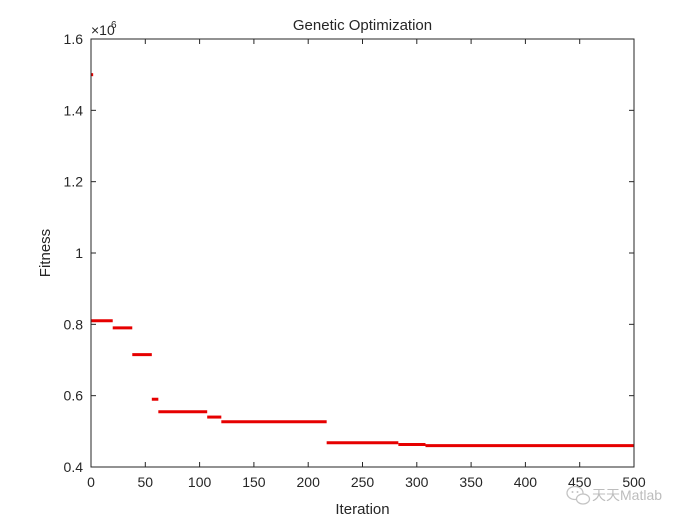  I want to click on x-axis-label: Iteration, so click(362, 509).